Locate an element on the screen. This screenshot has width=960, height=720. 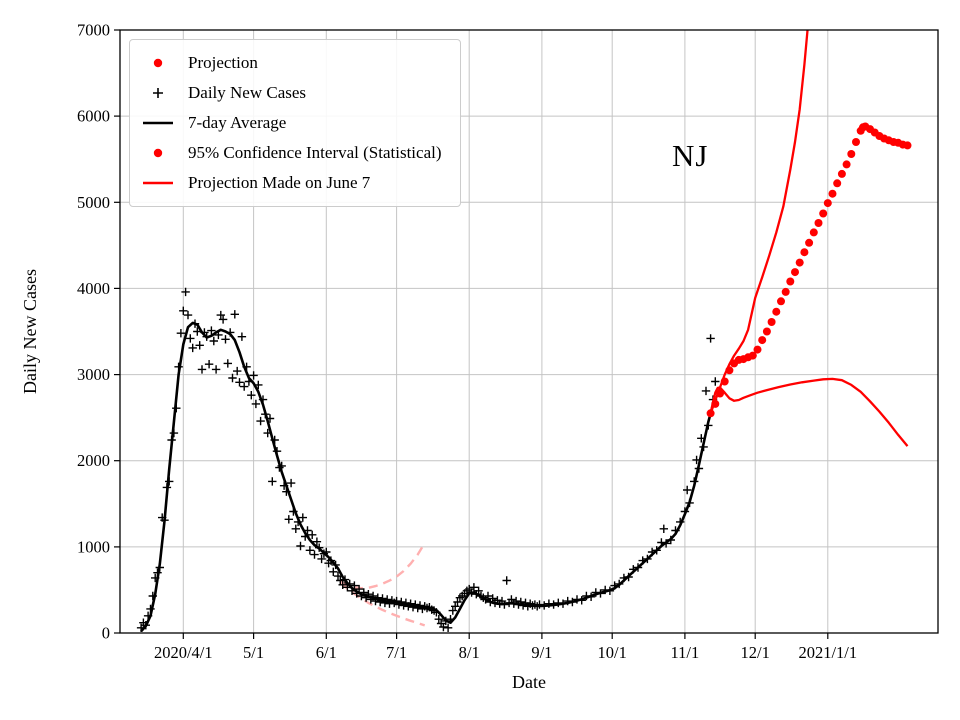
y-tick-label: 0 is located at coordinates (106, 633).